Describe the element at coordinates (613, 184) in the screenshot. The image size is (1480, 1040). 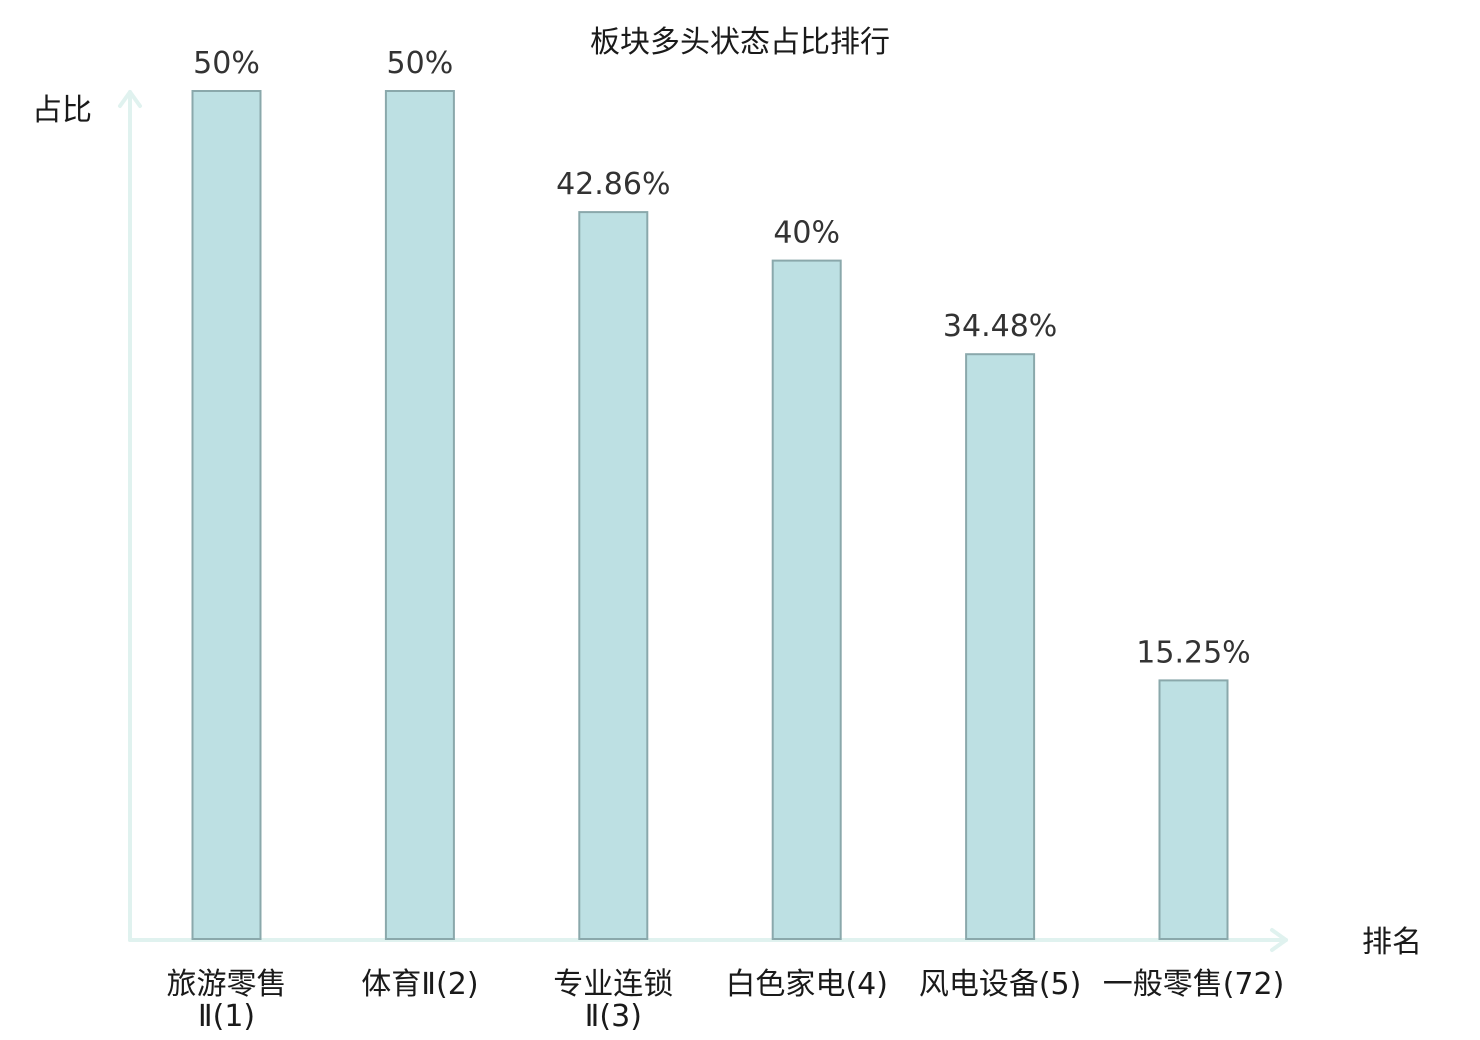
I see `value-label-3: 42.86%` at that location.